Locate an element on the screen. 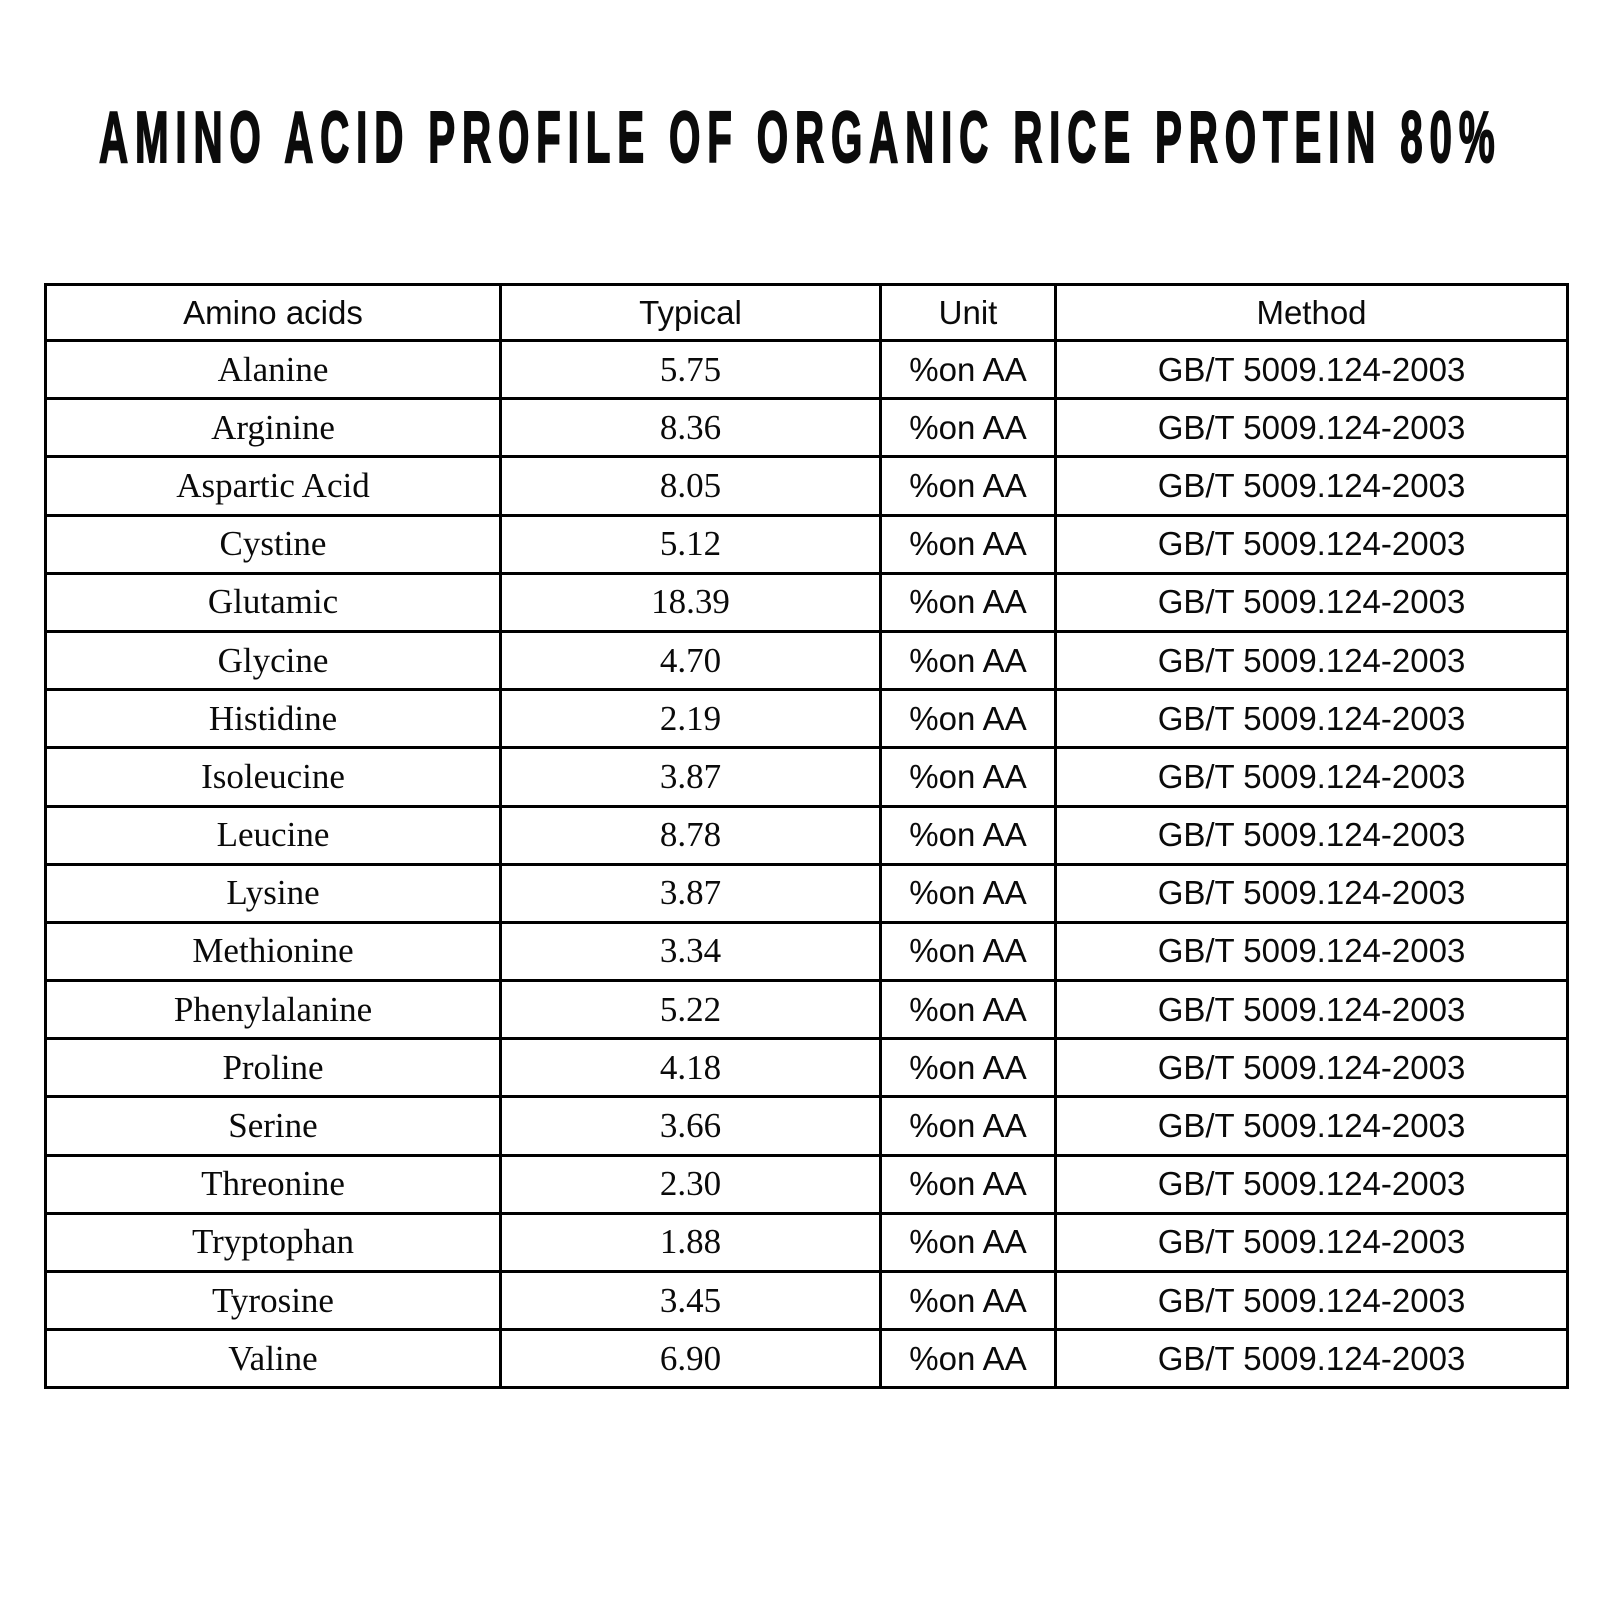 This screenshot has width=1600, height=1600. table-row: Proline 4.18 %on AA GB/T 5009.124-2003 is located at coordinates (806, 1068).